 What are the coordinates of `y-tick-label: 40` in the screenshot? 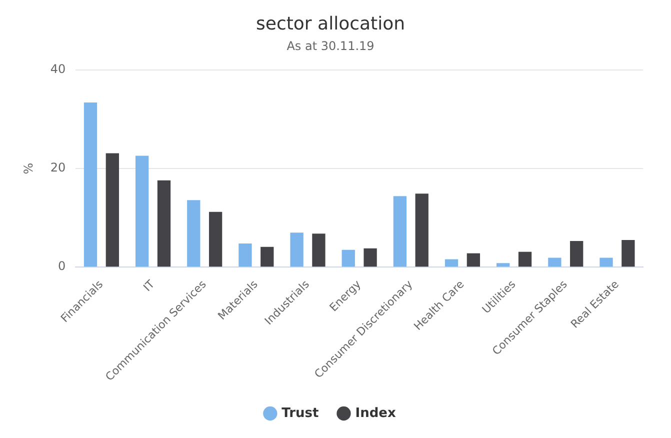 It's located at (58, 69).